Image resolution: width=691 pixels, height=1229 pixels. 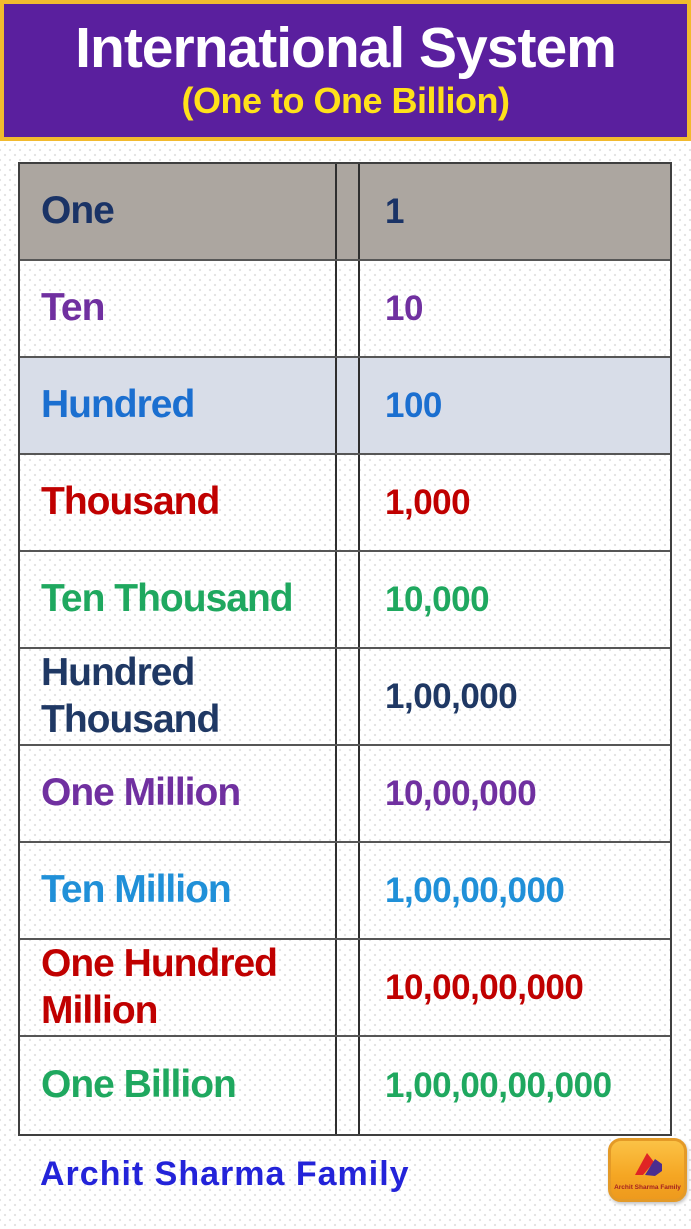 What do you see at coordinates (648, 1164) in the screenshot?
I see `stylized-a-icon` at bounding box center [648, 1164].